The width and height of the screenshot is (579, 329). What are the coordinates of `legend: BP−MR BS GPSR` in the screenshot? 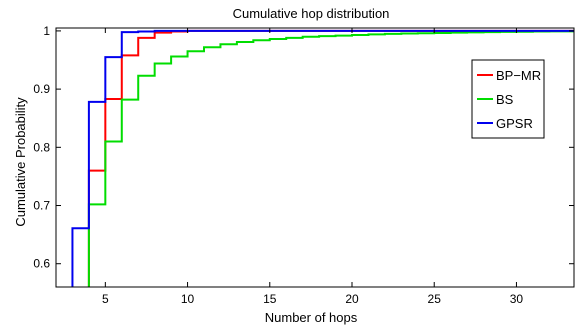 It's located at (508, 99).